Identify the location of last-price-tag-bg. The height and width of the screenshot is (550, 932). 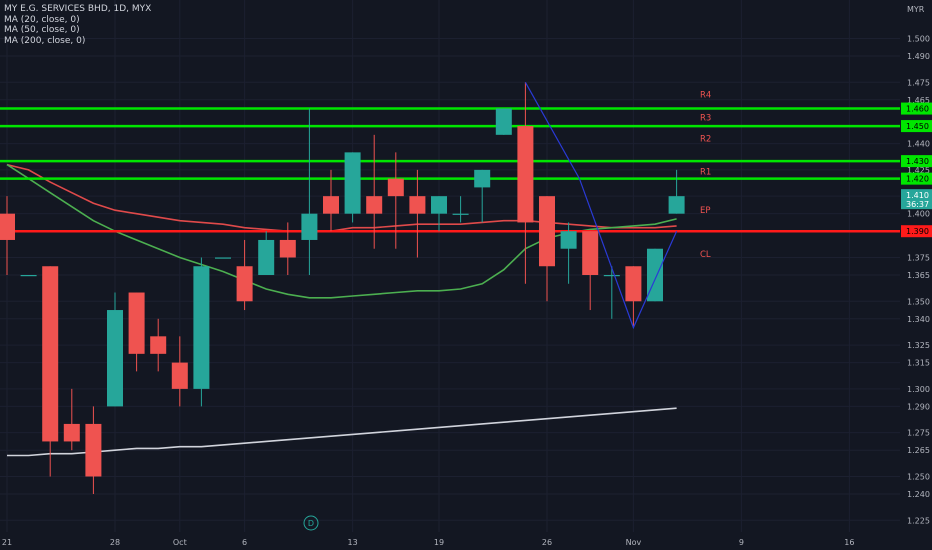
(916, 199).